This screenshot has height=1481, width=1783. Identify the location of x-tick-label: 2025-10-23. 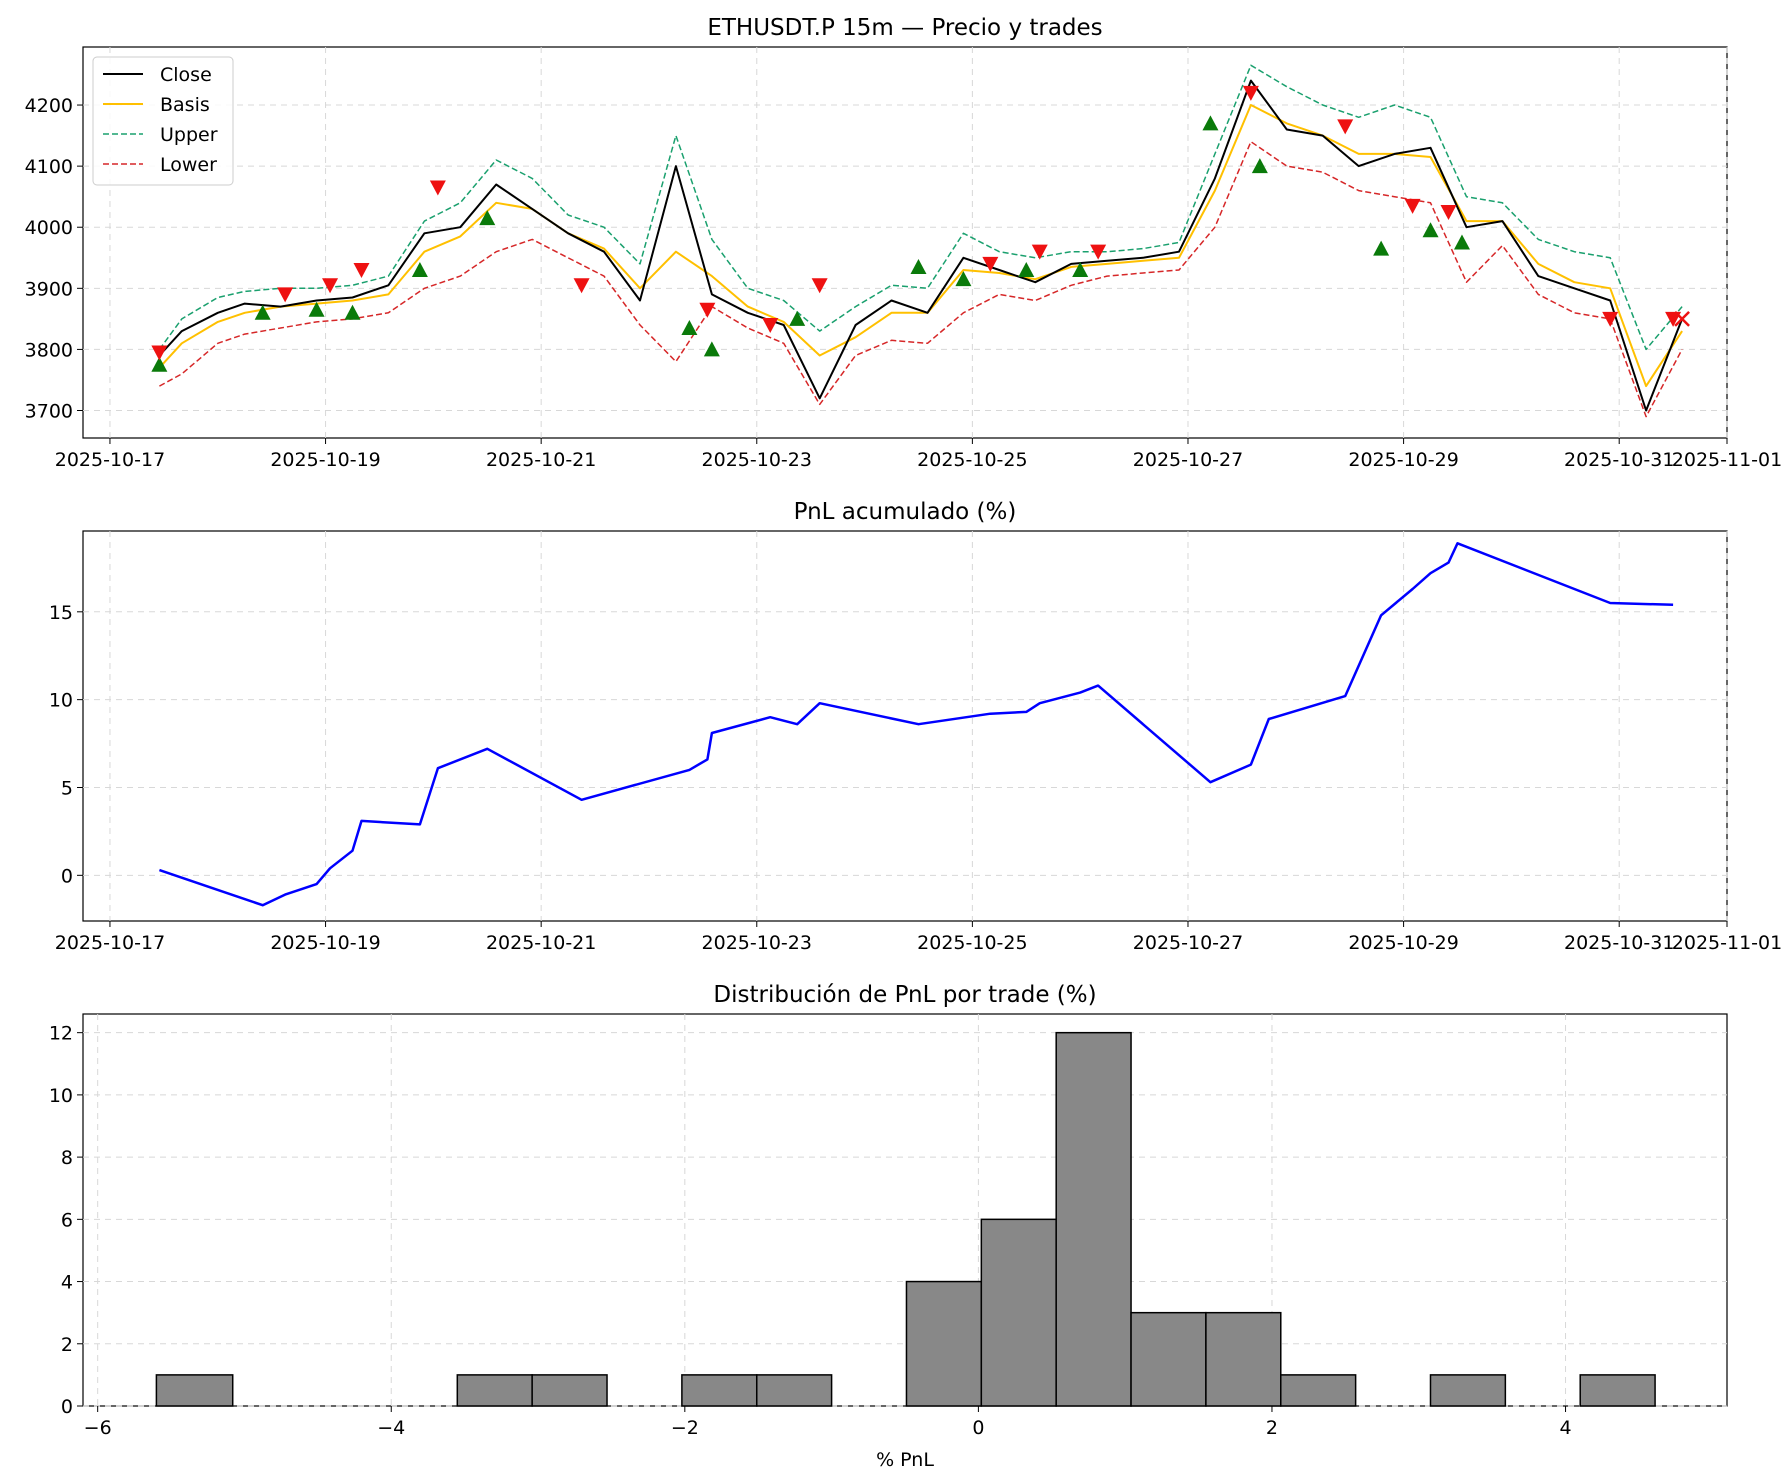
(757, 943).